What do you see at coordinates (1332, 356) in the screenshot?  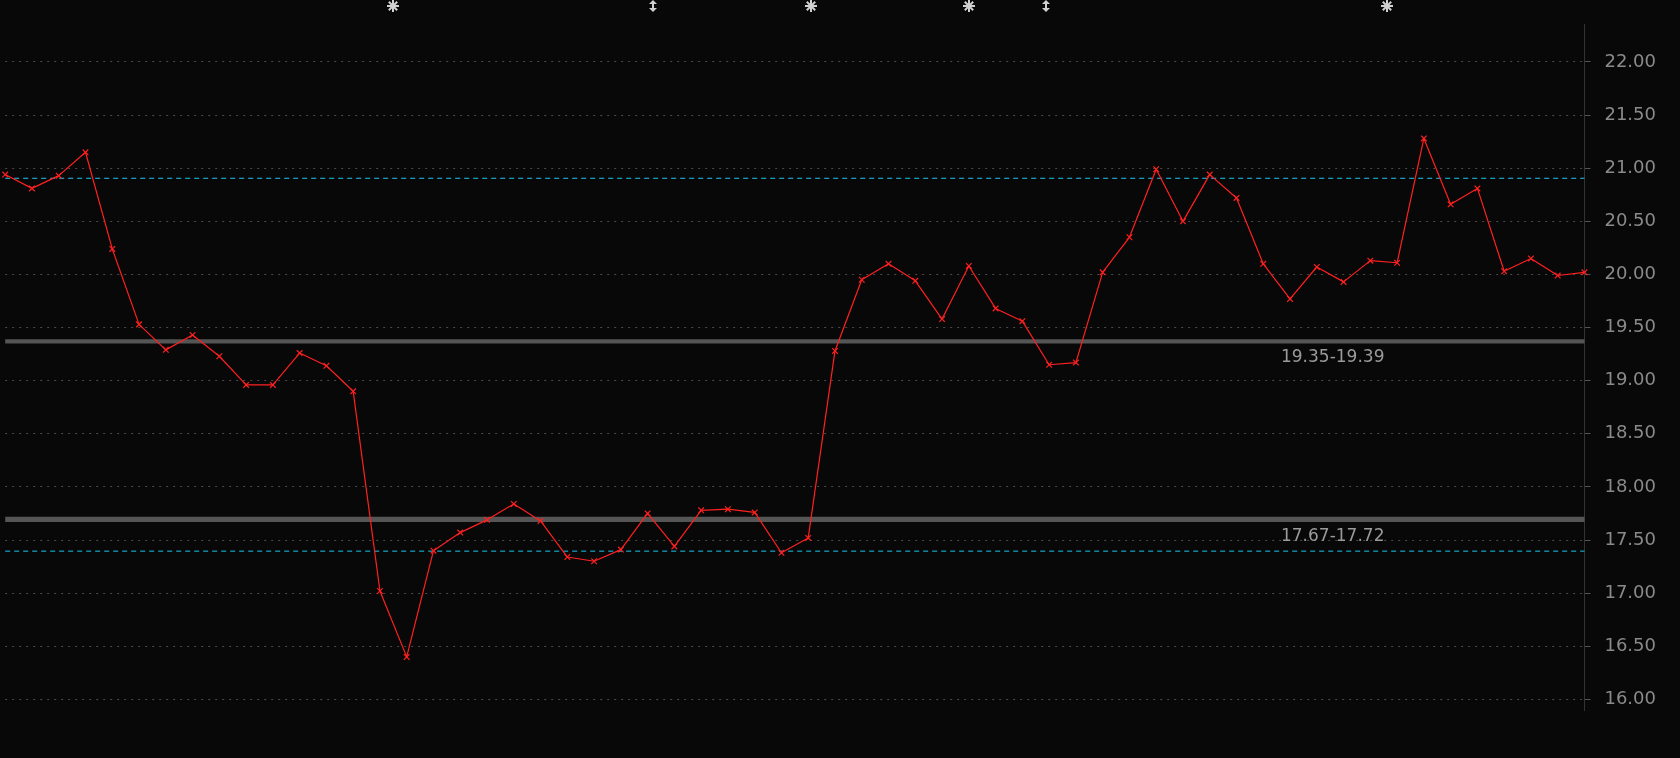 I see `band-label: 19.35-19.39` at bounding box center [1332, 356].